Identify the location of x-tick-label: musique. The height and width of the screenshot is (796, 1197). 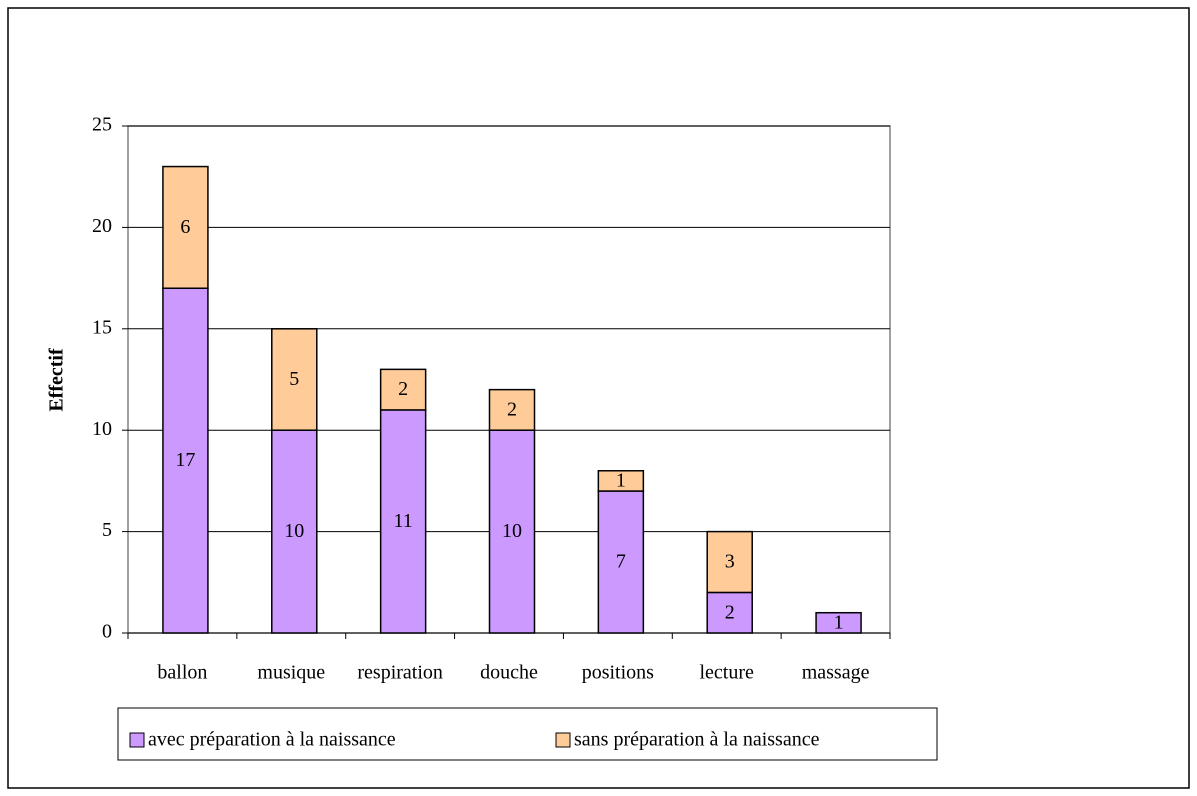
(291, 673).